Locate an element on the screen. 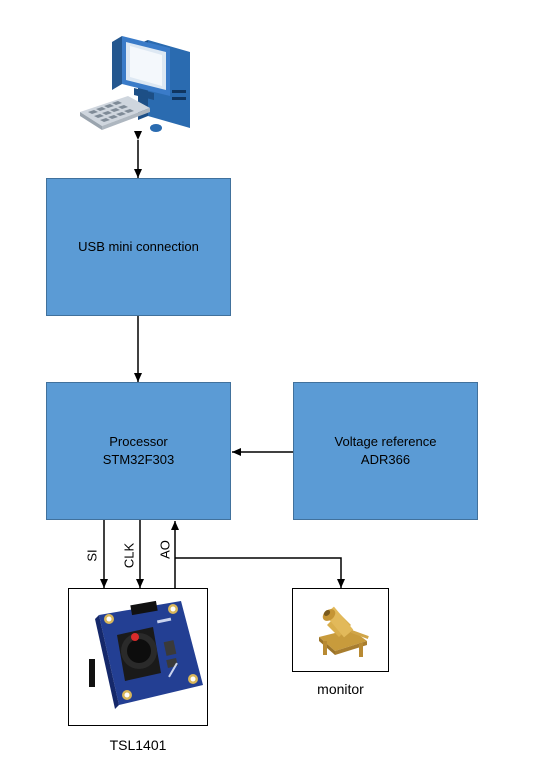 The height and width of the screenshot is (768, 550). usb-block: USB mini connection is located at coordinates (138, 247).